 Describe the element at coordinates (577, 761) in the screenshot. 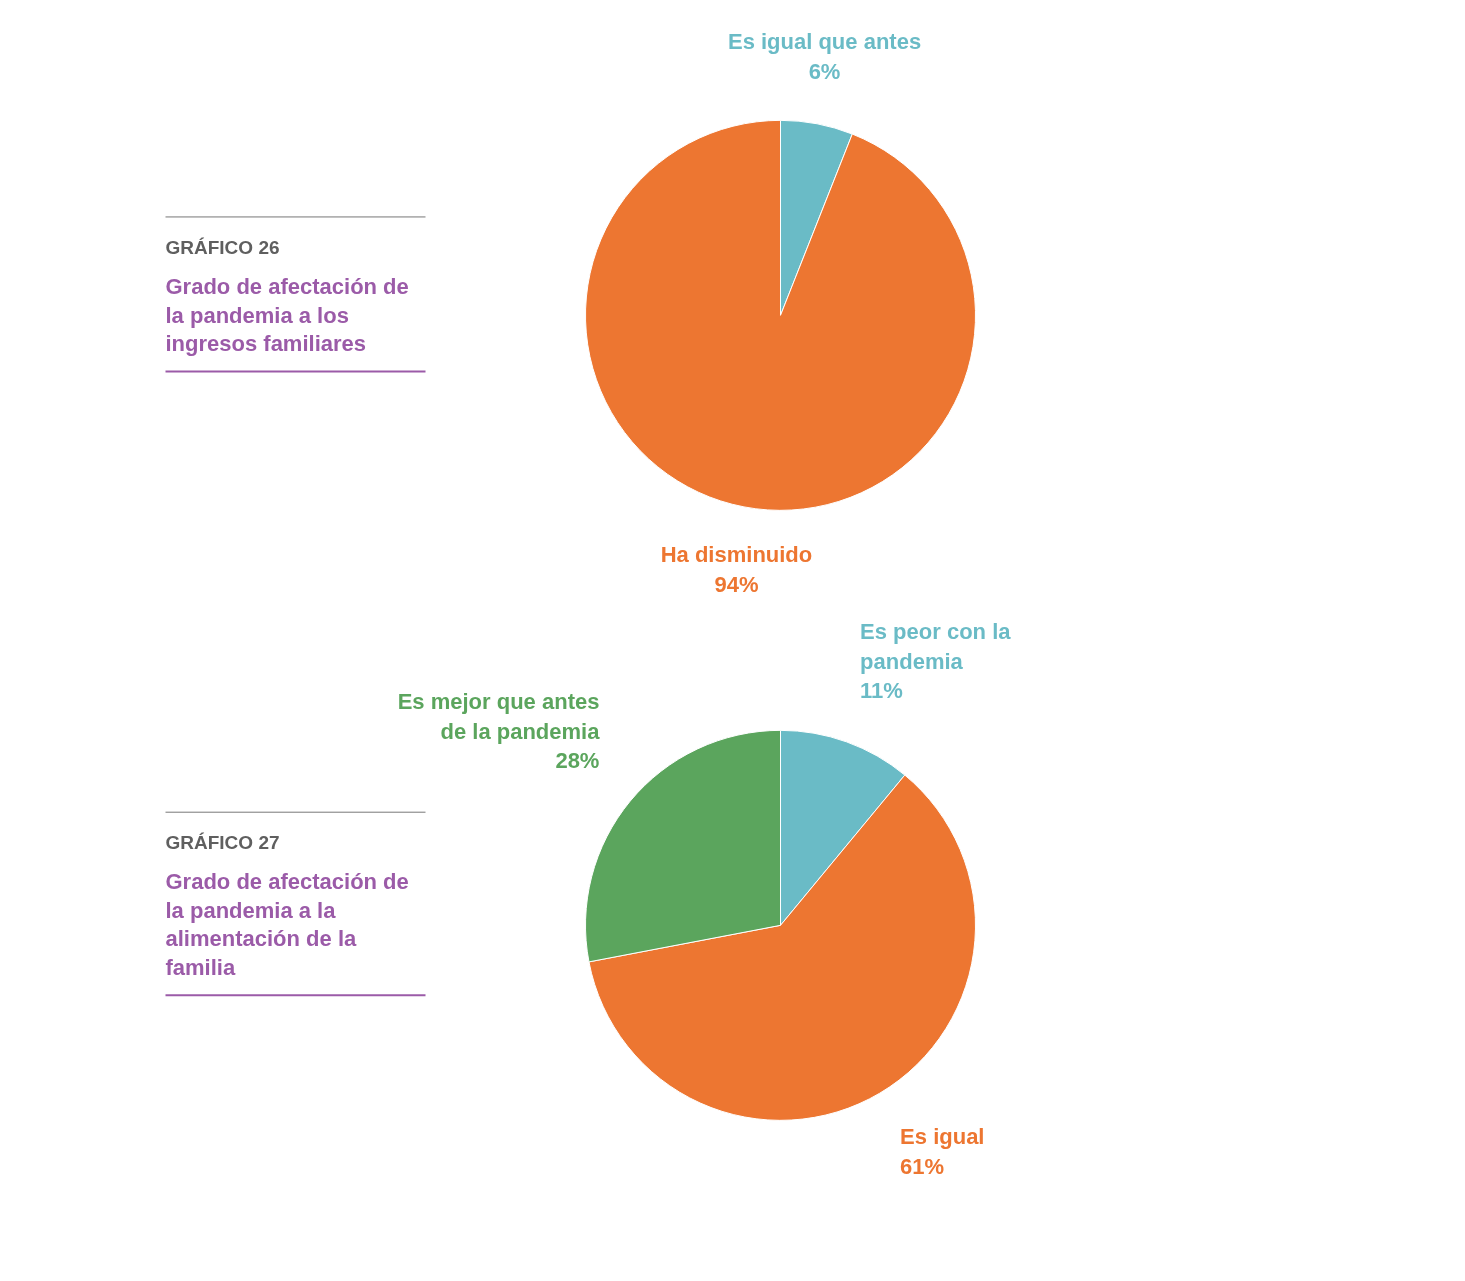

I see `data-label: 28%` at that location.